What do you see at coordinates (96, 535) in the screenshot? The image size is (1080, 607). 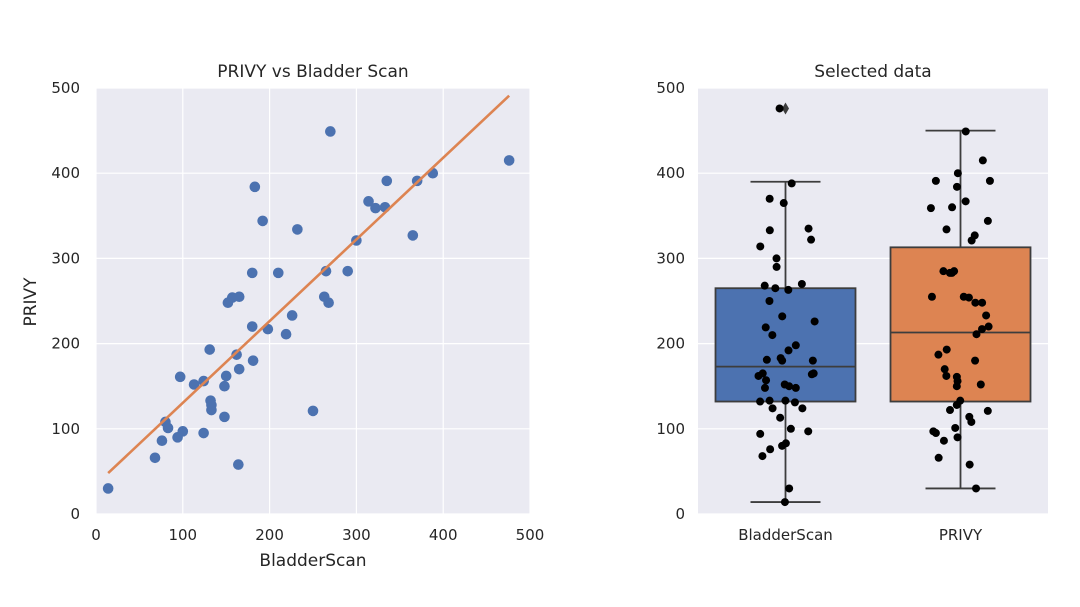 I see `scatter-x-tick-label: 0` at bounding box center [96, 535].